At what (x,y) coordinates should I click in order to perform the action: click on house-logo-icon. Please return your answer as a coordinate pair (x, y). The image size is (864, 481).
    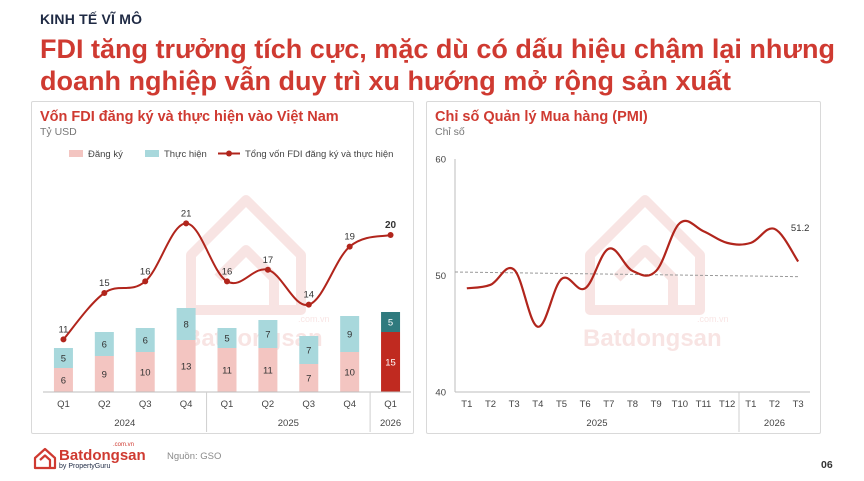
    Looking at the image, I should click on (45, 458).